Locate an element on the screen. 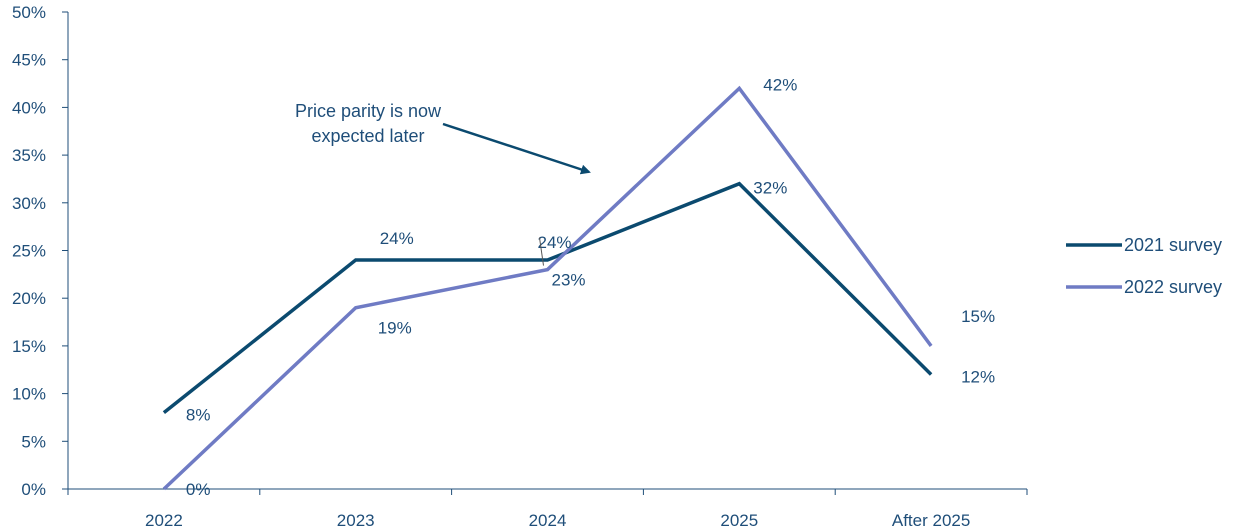 The width and height of the screenshot is (1246, 531). data-label: 8% is located at coordinates (198, 415).